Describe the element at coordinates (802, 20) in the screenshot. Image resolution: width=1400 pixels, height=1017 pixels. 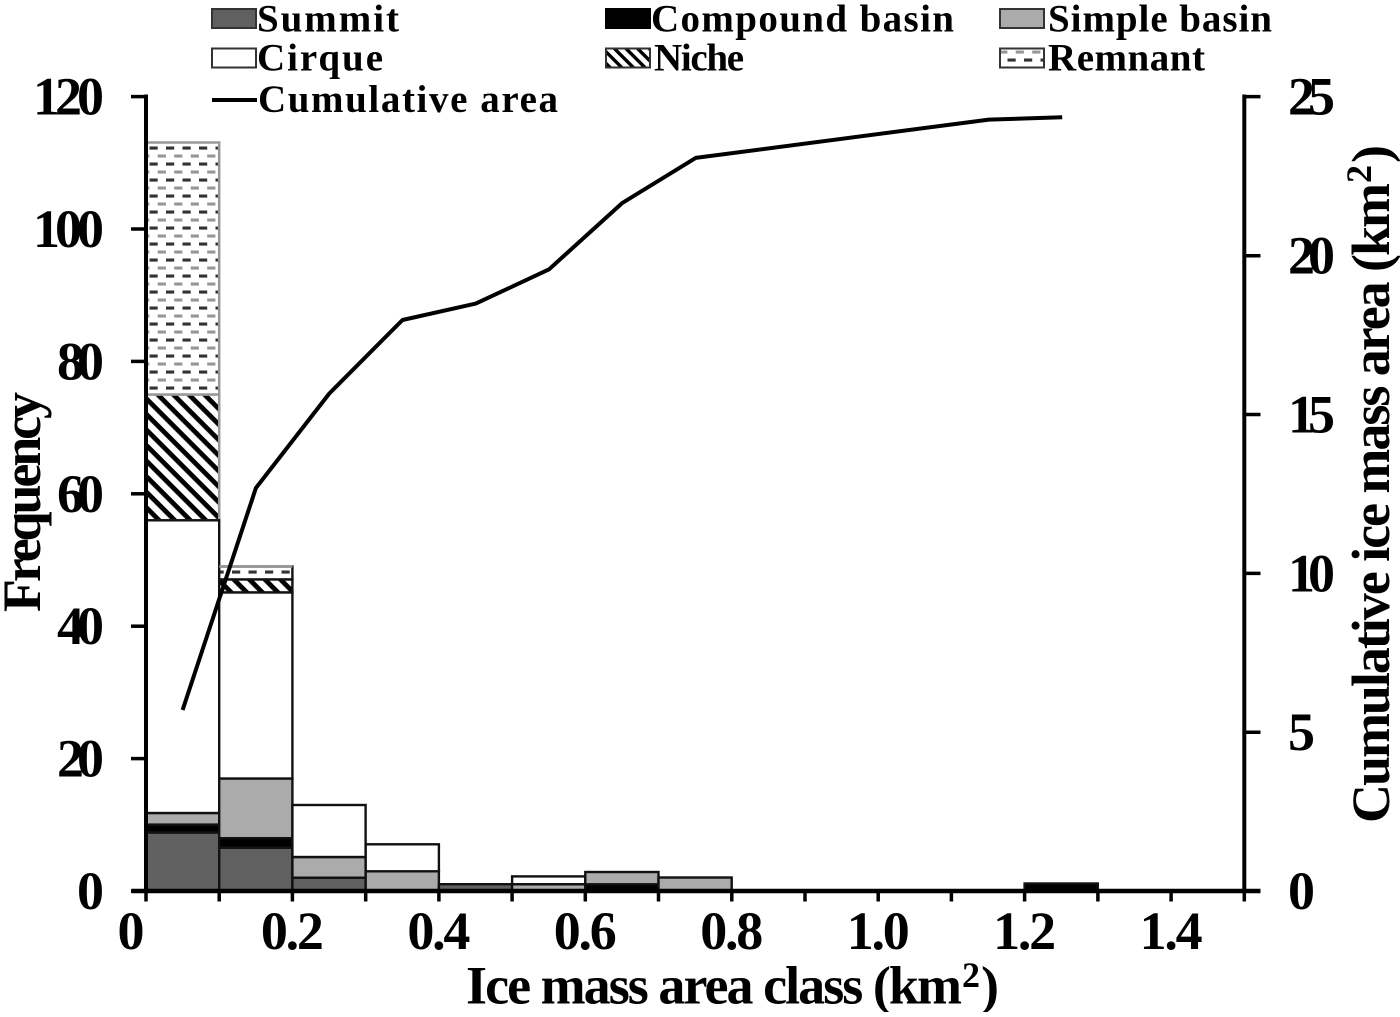
I see `svg-text: Compound basin` at that location.